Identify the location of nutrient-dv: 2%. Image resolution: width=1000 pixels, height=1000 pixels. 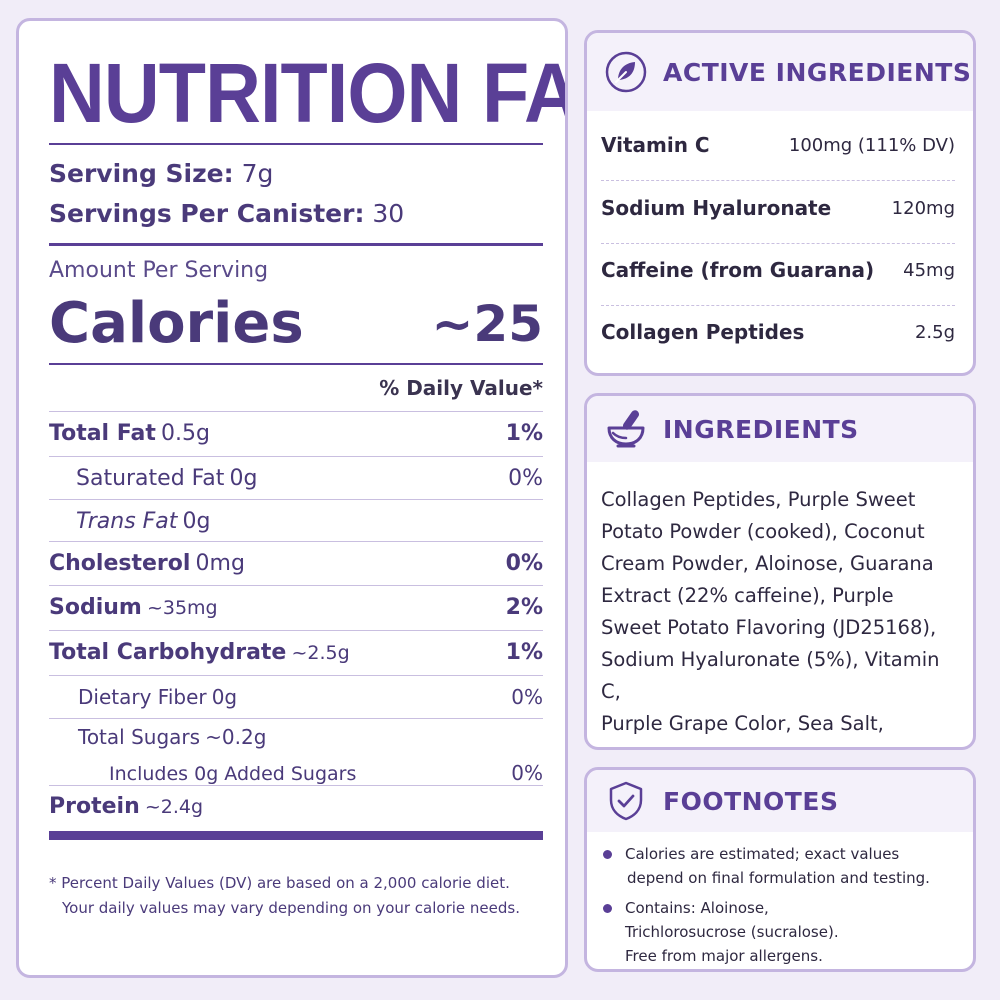
(524, 607).